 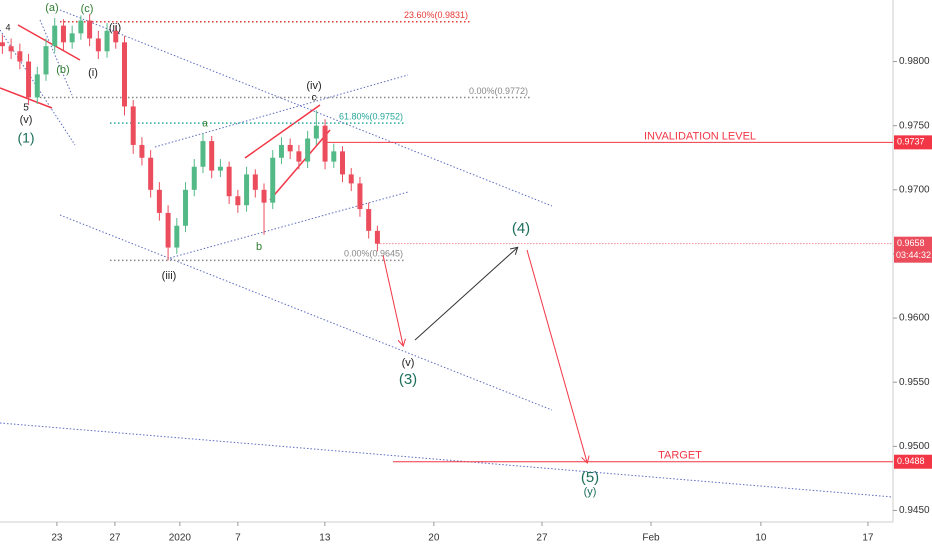 I want to click on fib-label: 0.00%(0.9645), so click(x=373, y=254).